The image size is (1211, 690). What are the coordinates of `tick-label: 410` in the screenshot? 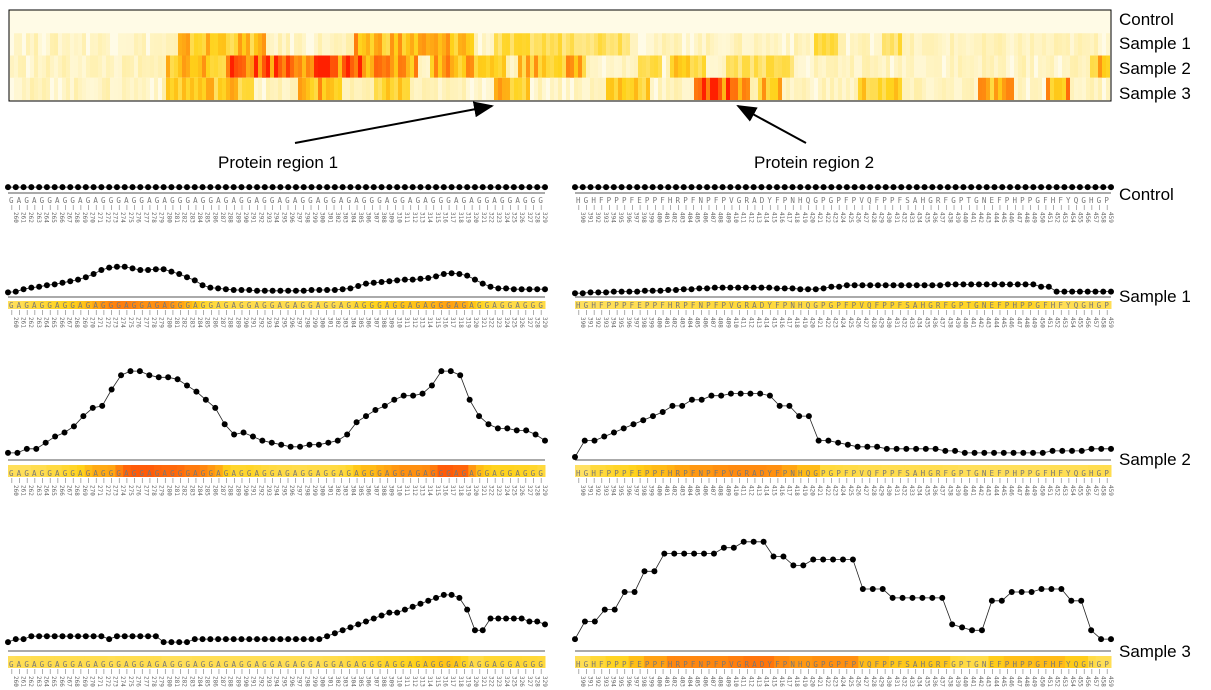 It's located at (735, 490).